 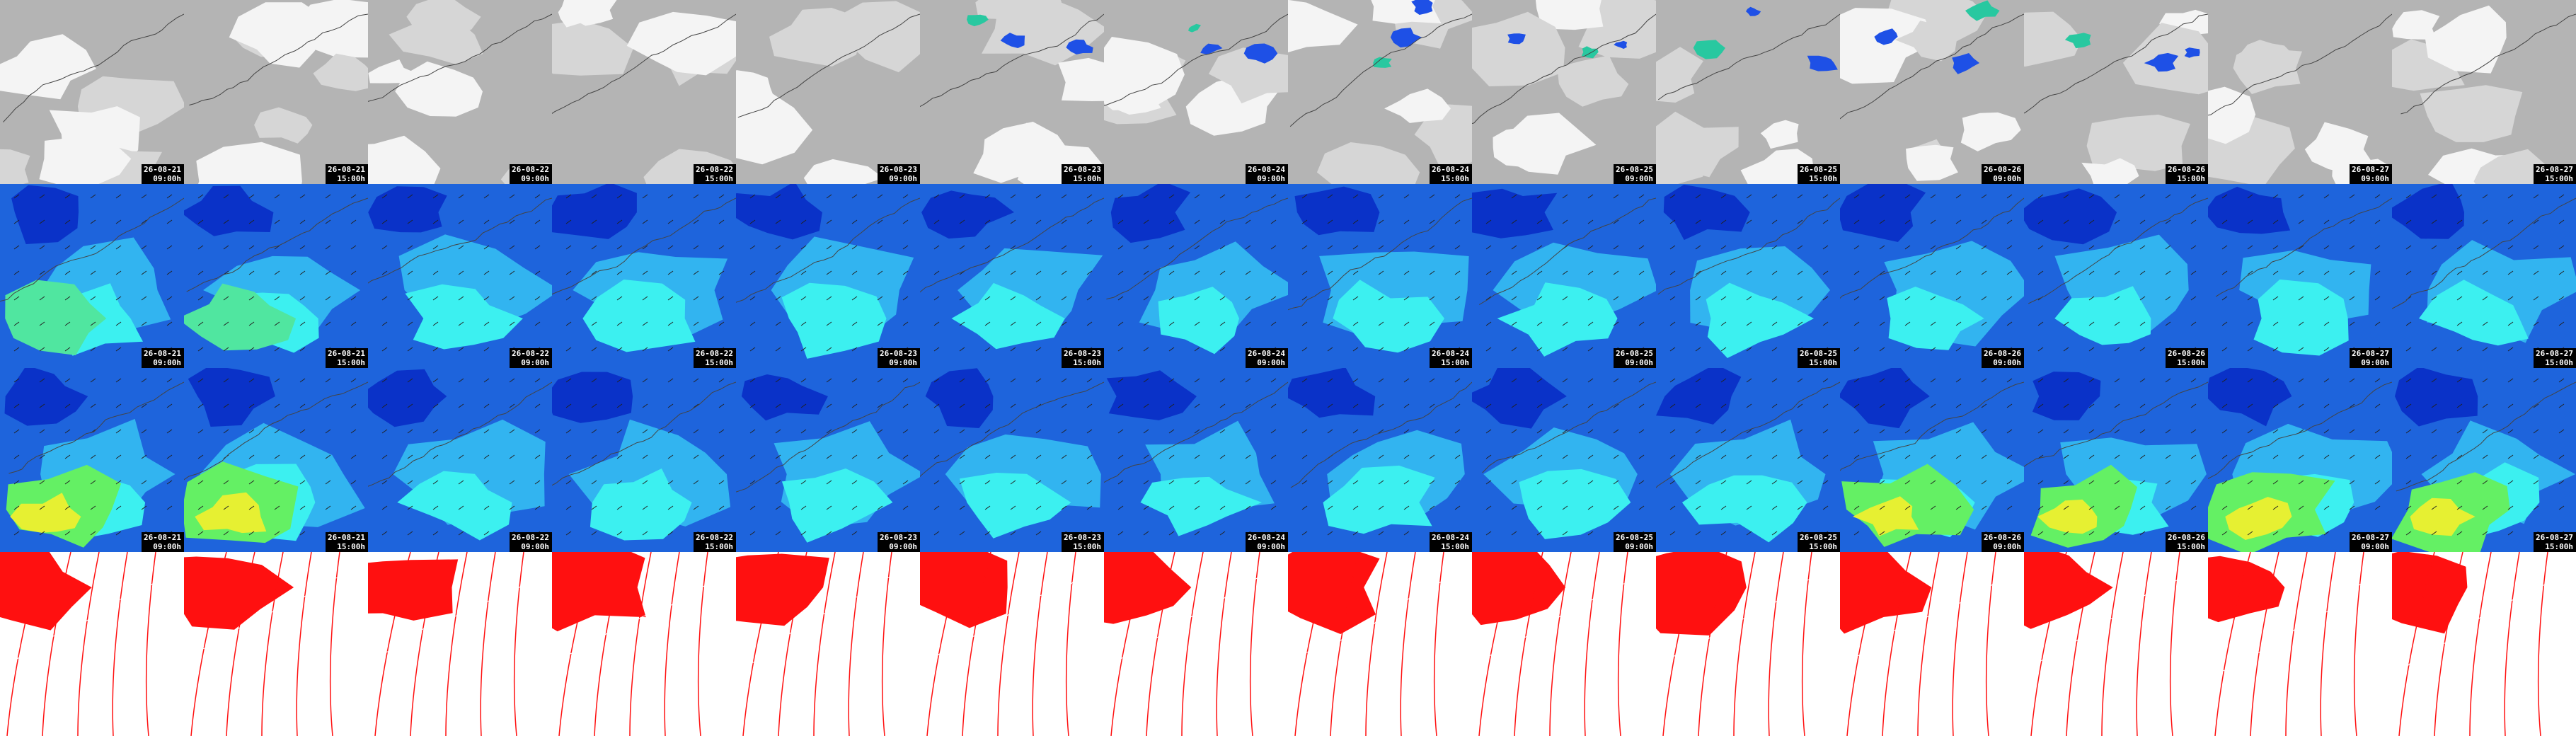 What do you see at coordinates (351, 178) in the screenshot?
I see `time-label: 15:00h` at bounding box center [351, 178].